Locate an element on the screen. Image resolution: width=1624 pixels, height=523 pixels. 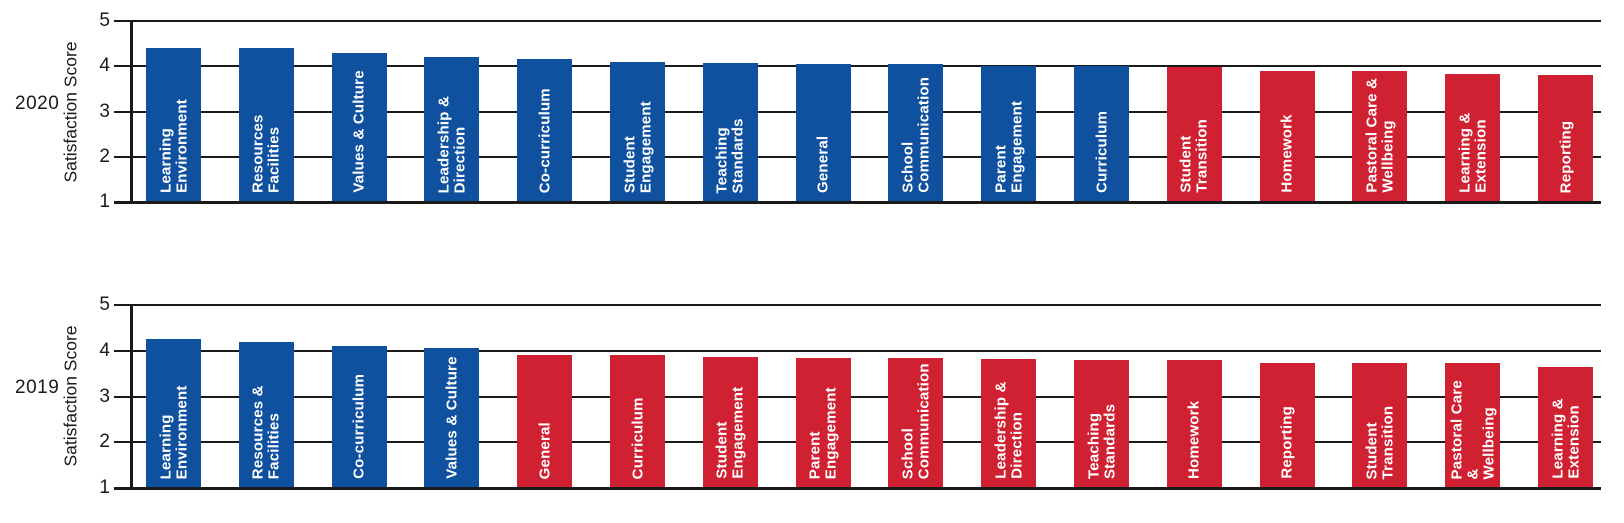
year-label-2019: 2019 is located at coordinates (37, 387).